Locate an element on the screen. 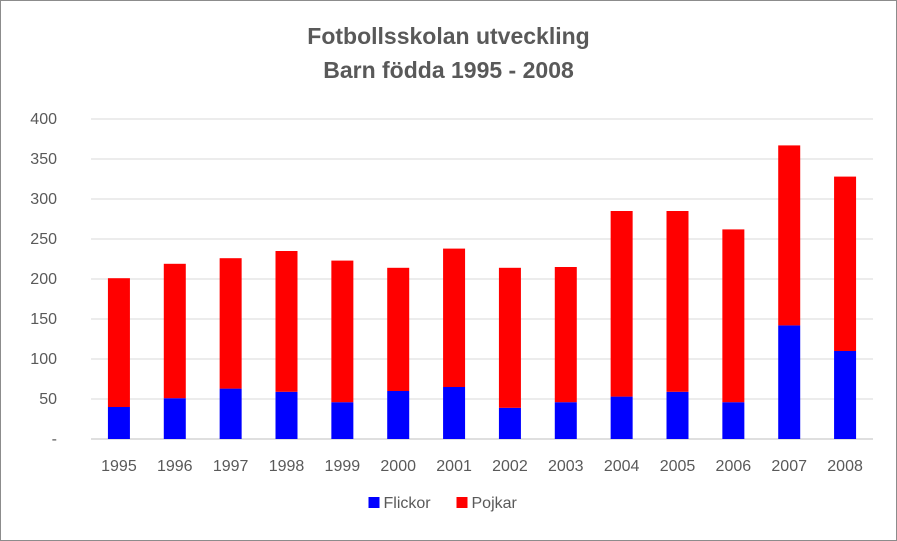 This screenshot has height=541, width=897. y-tick-label: 50 is located at coordinates (48, 399).